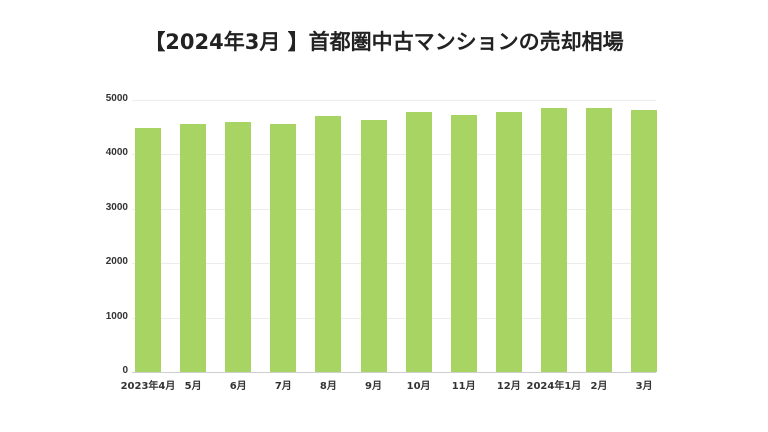 The width and height of the screenshot is (768, 432). Describe the element at coordinates (116, 316) in the screenshot. I see `y-tick-label: 1000` at that location.